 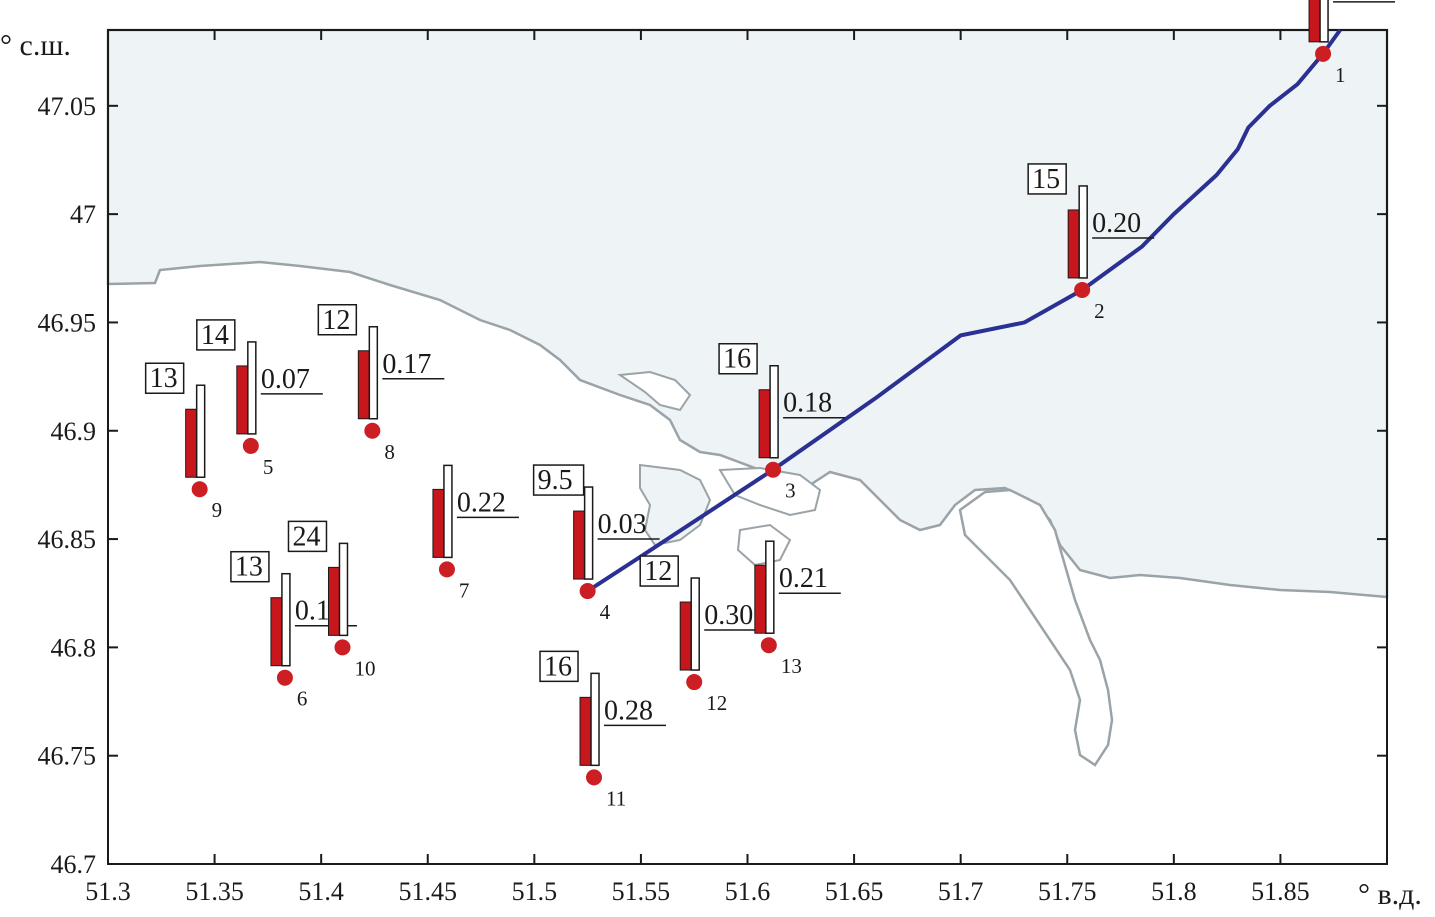 What do you see at coordinates (605, 612) in the screenshot?
I see `station-number: 4` at bounding box center [605, 612].